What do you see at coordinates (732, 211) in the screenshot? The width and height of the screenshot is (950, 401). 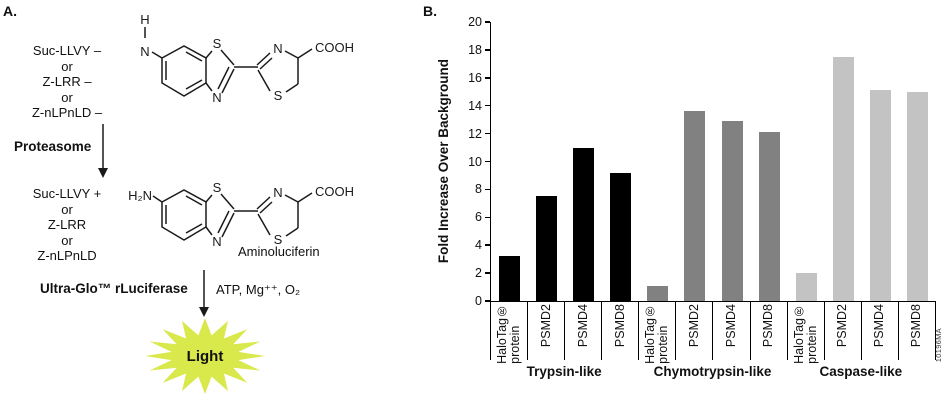 I see `bar-chymotrypsin-like-psmd4` at bounding box center [732, 211].